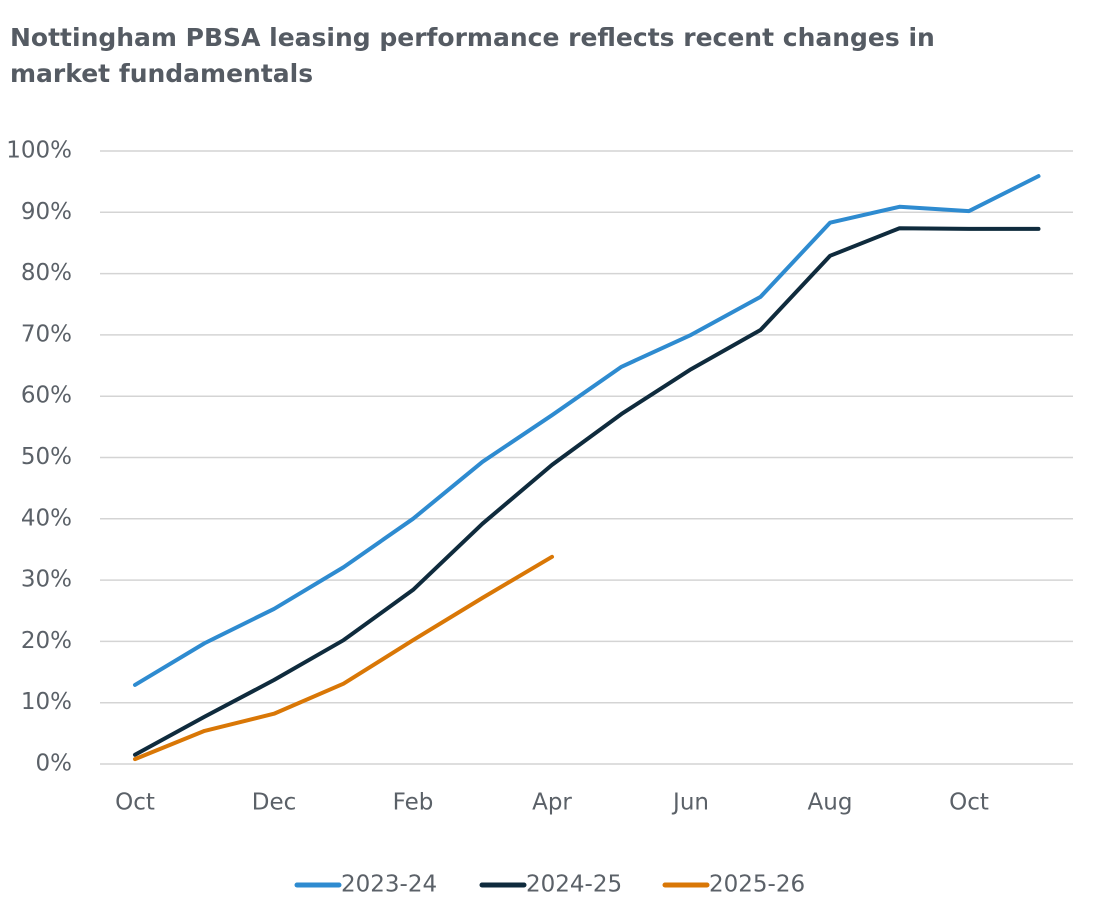  Describe the element at coordinates (161, 73) in the screenshot. I see `chart-title: market fundamentals` at that location.